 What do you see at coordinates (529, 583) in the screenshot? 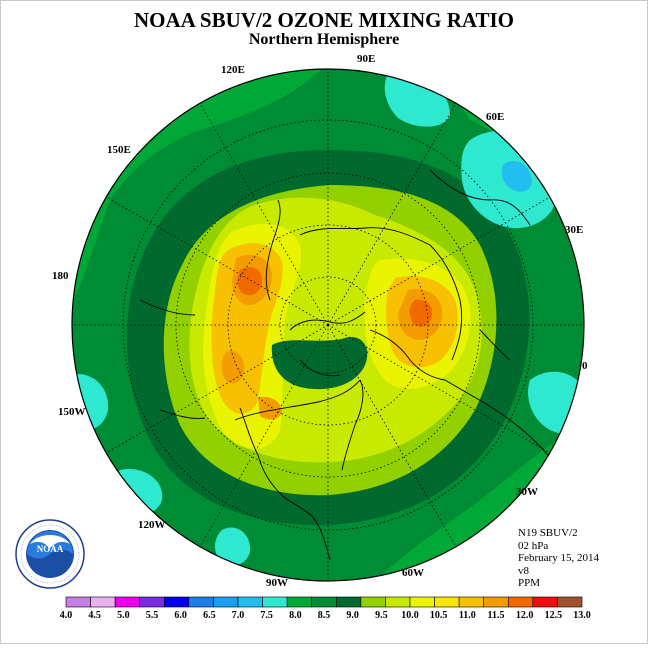
I see `units-label: PPM` at bounding box center [529, 583].